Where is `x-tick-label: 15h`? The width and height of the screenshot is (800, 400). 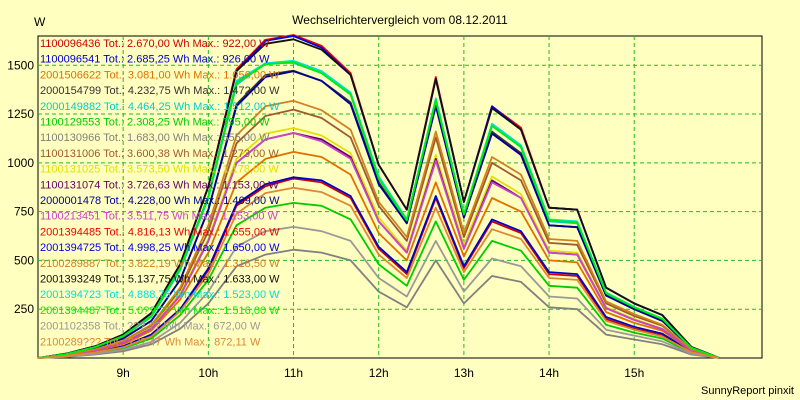 x-tick-label: 15h is located at coordinates (634, 373).